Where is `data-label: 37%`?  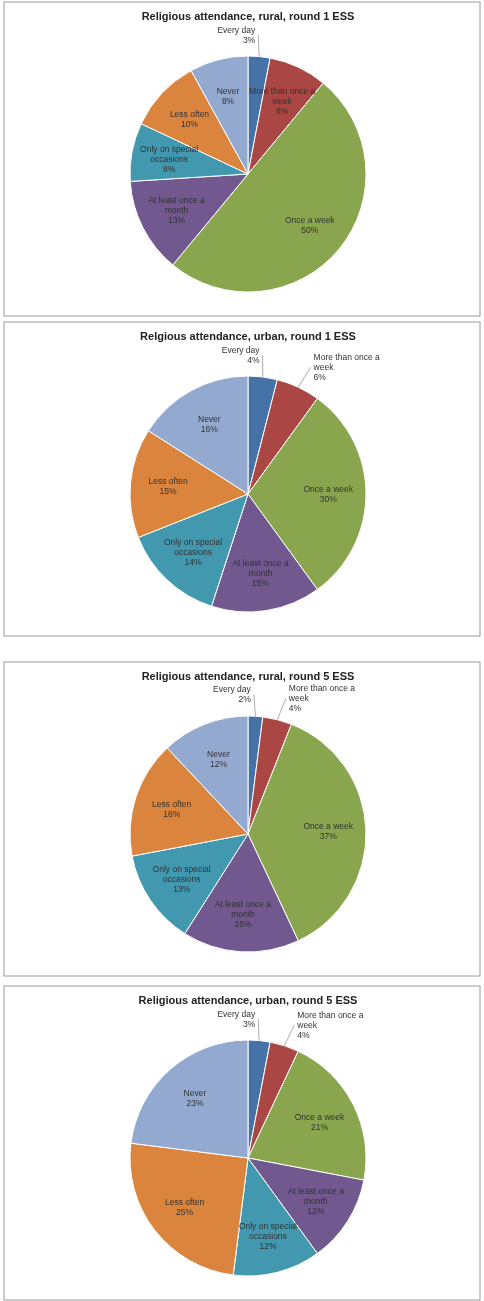 data-label: 37% is located at coordinates (328, 836).